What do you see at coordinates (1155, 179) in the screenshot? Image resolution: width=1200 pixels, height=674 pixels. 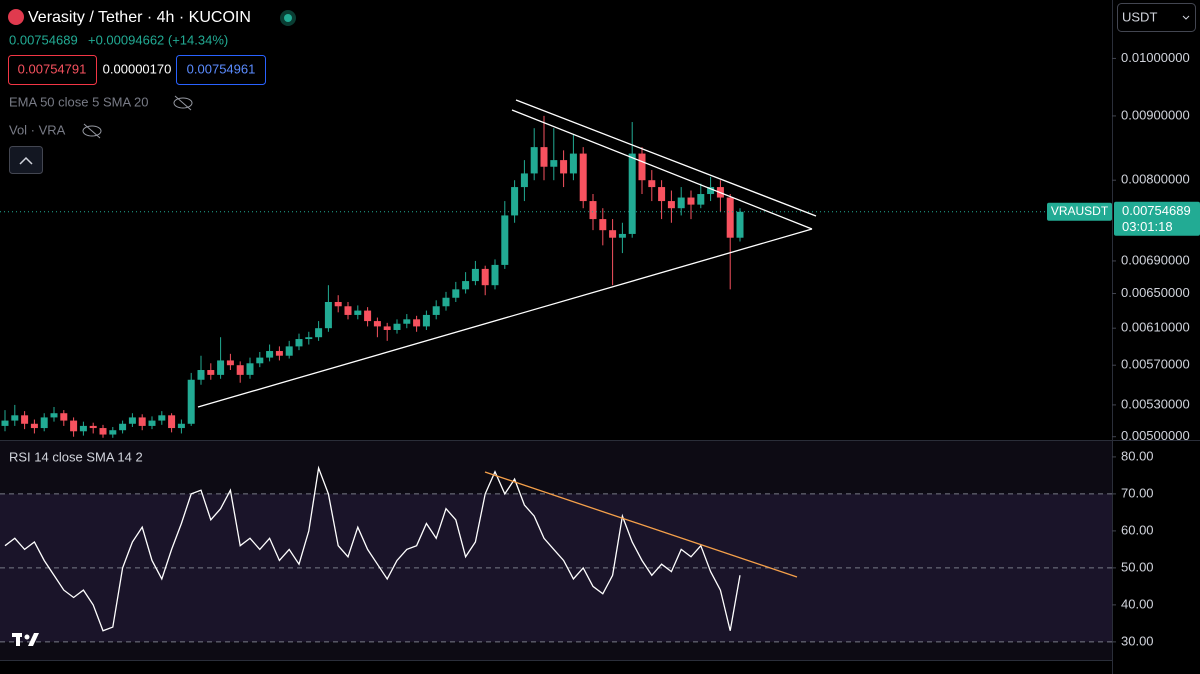 I see `y-tick-label: 0.00800000` at bounding box center [1155, 179].